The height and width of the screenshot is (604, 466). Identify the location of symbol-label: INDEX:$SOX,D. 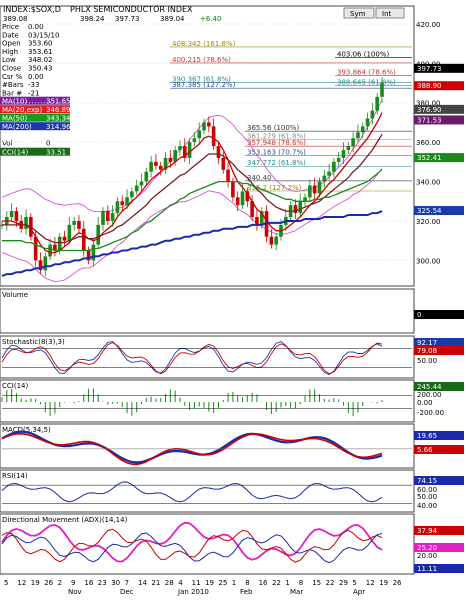
(32, 9).